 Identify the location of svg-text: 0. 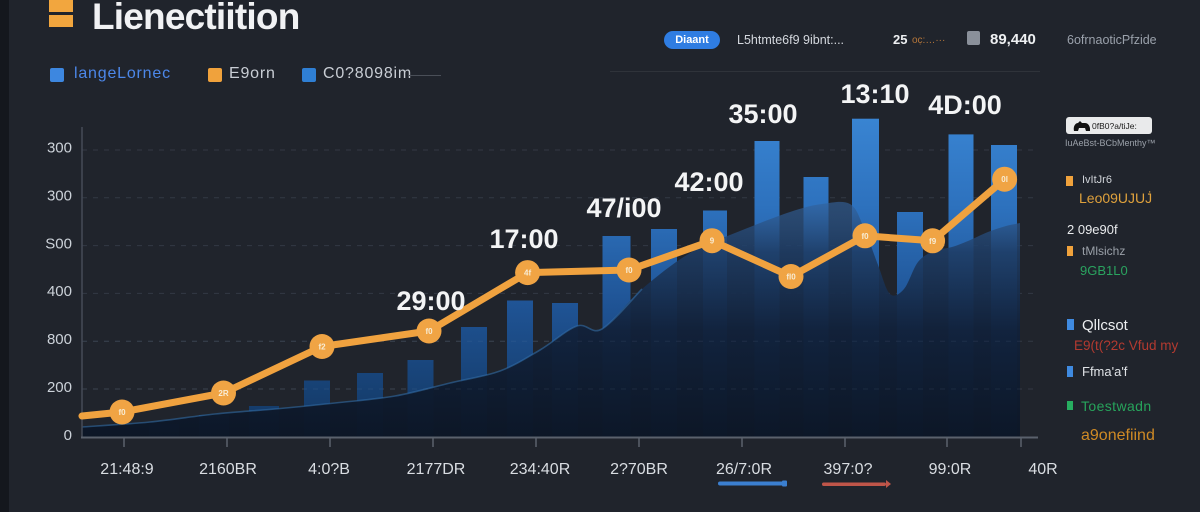
(68, 435).